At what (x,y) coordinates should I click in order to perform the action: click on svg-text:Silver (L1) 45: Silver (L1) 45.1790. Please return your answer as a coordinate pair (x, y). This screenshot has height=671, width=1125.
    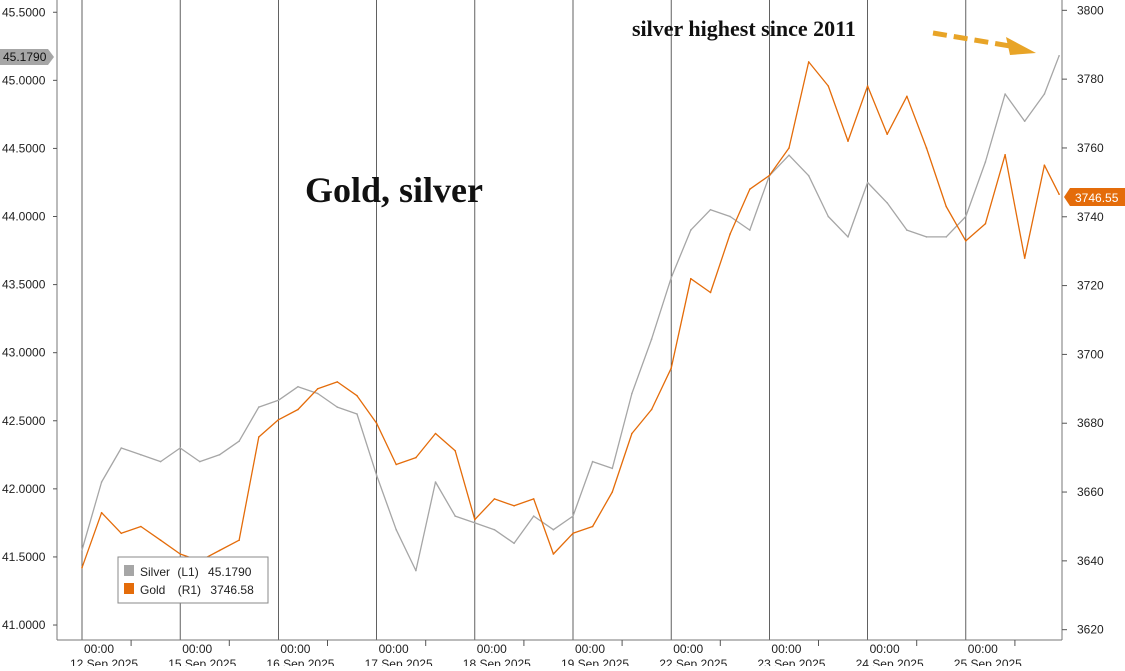
    Looking at the image, I should click on (196, 572).